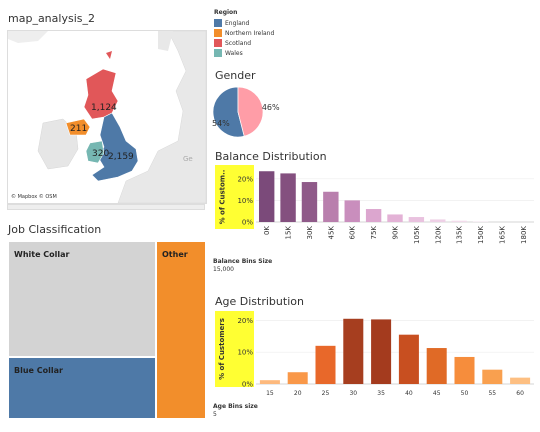  I want to click on x-tick-label: 15, so click(270, 393).